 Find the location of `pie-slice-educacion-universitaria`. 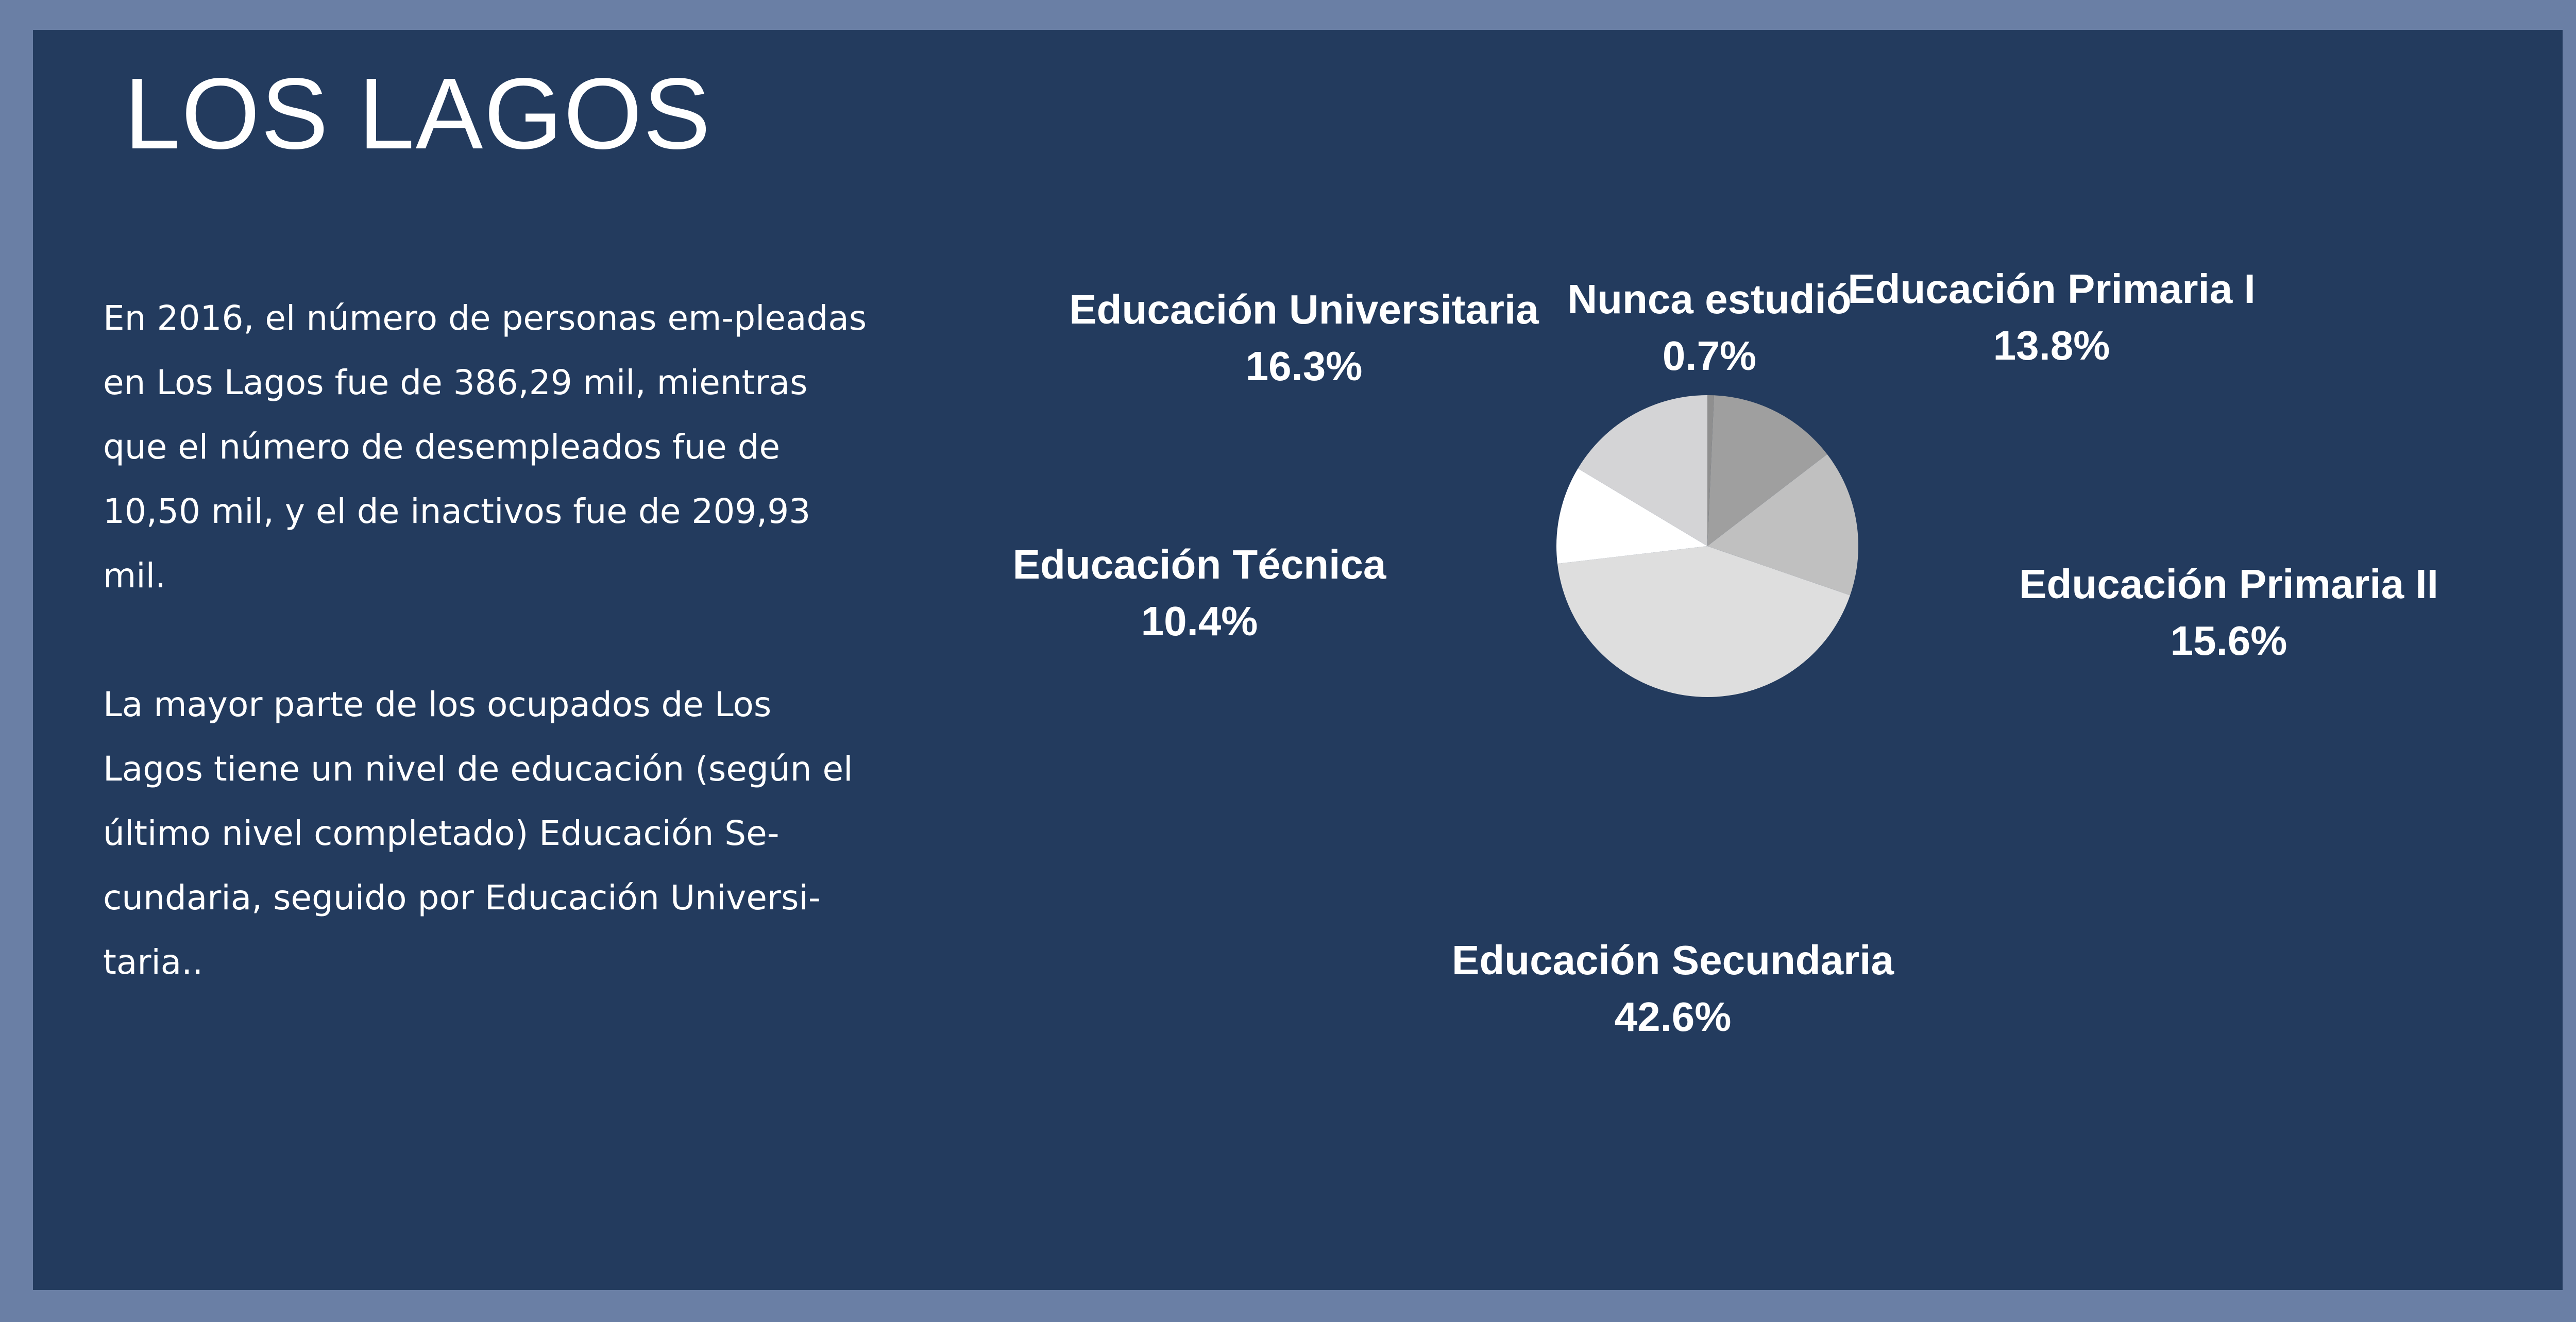

pie-slice-educacion-universitaria is located at coordinates (1642, 471).